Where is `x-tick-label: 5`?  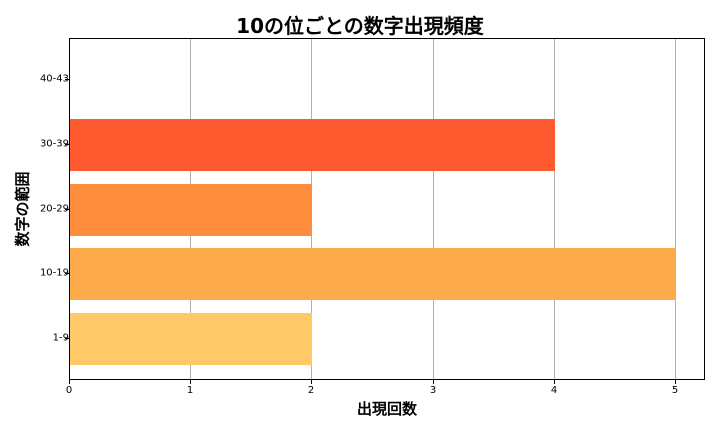
x-tick-label: 5 is located at coordinates (675, 390).